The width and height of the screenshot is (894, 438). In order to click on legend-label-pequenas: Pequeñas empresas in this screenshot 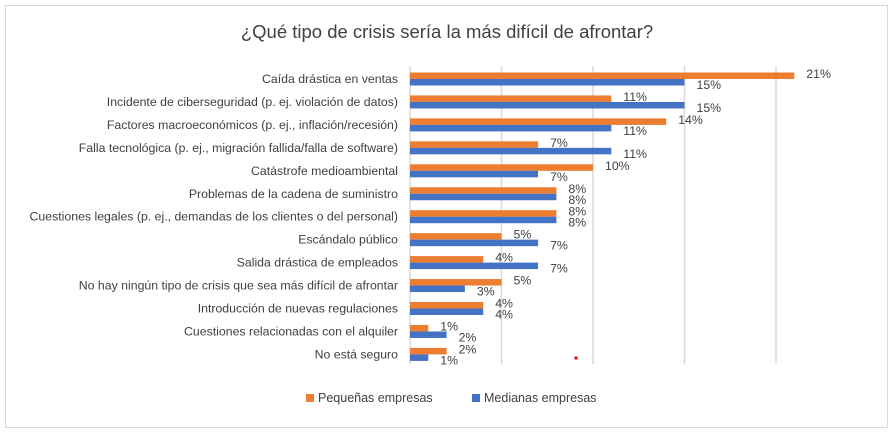, I will do `click(375, 398)`.